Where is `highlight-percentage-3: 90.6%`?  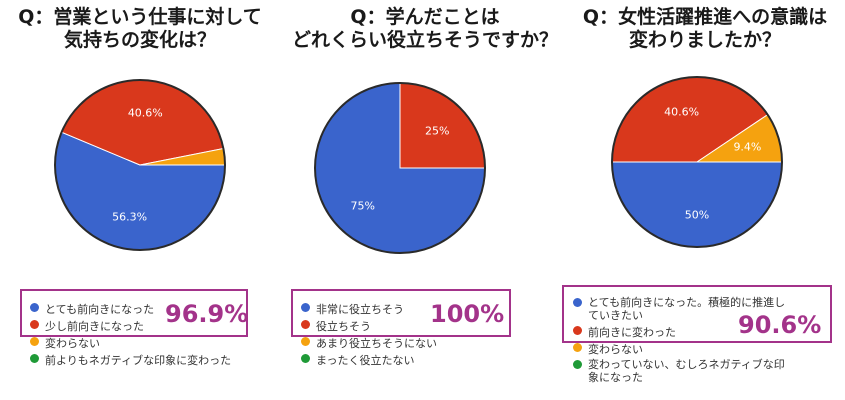 highlight-percentage-3: 90.6% is located at coordinates (780, 325).